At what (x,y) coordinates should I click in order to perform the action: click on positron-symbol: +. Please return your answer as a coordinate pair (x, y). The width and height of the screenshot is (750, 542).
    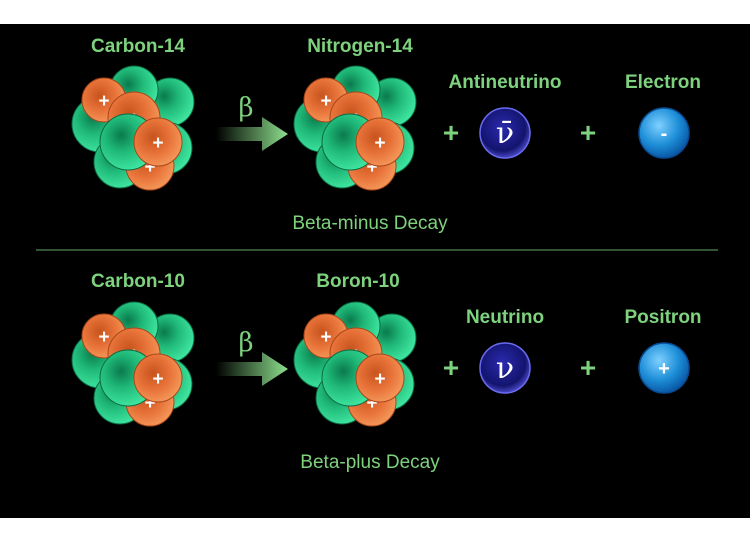
    Looking at the image, I should click on (664, 369).